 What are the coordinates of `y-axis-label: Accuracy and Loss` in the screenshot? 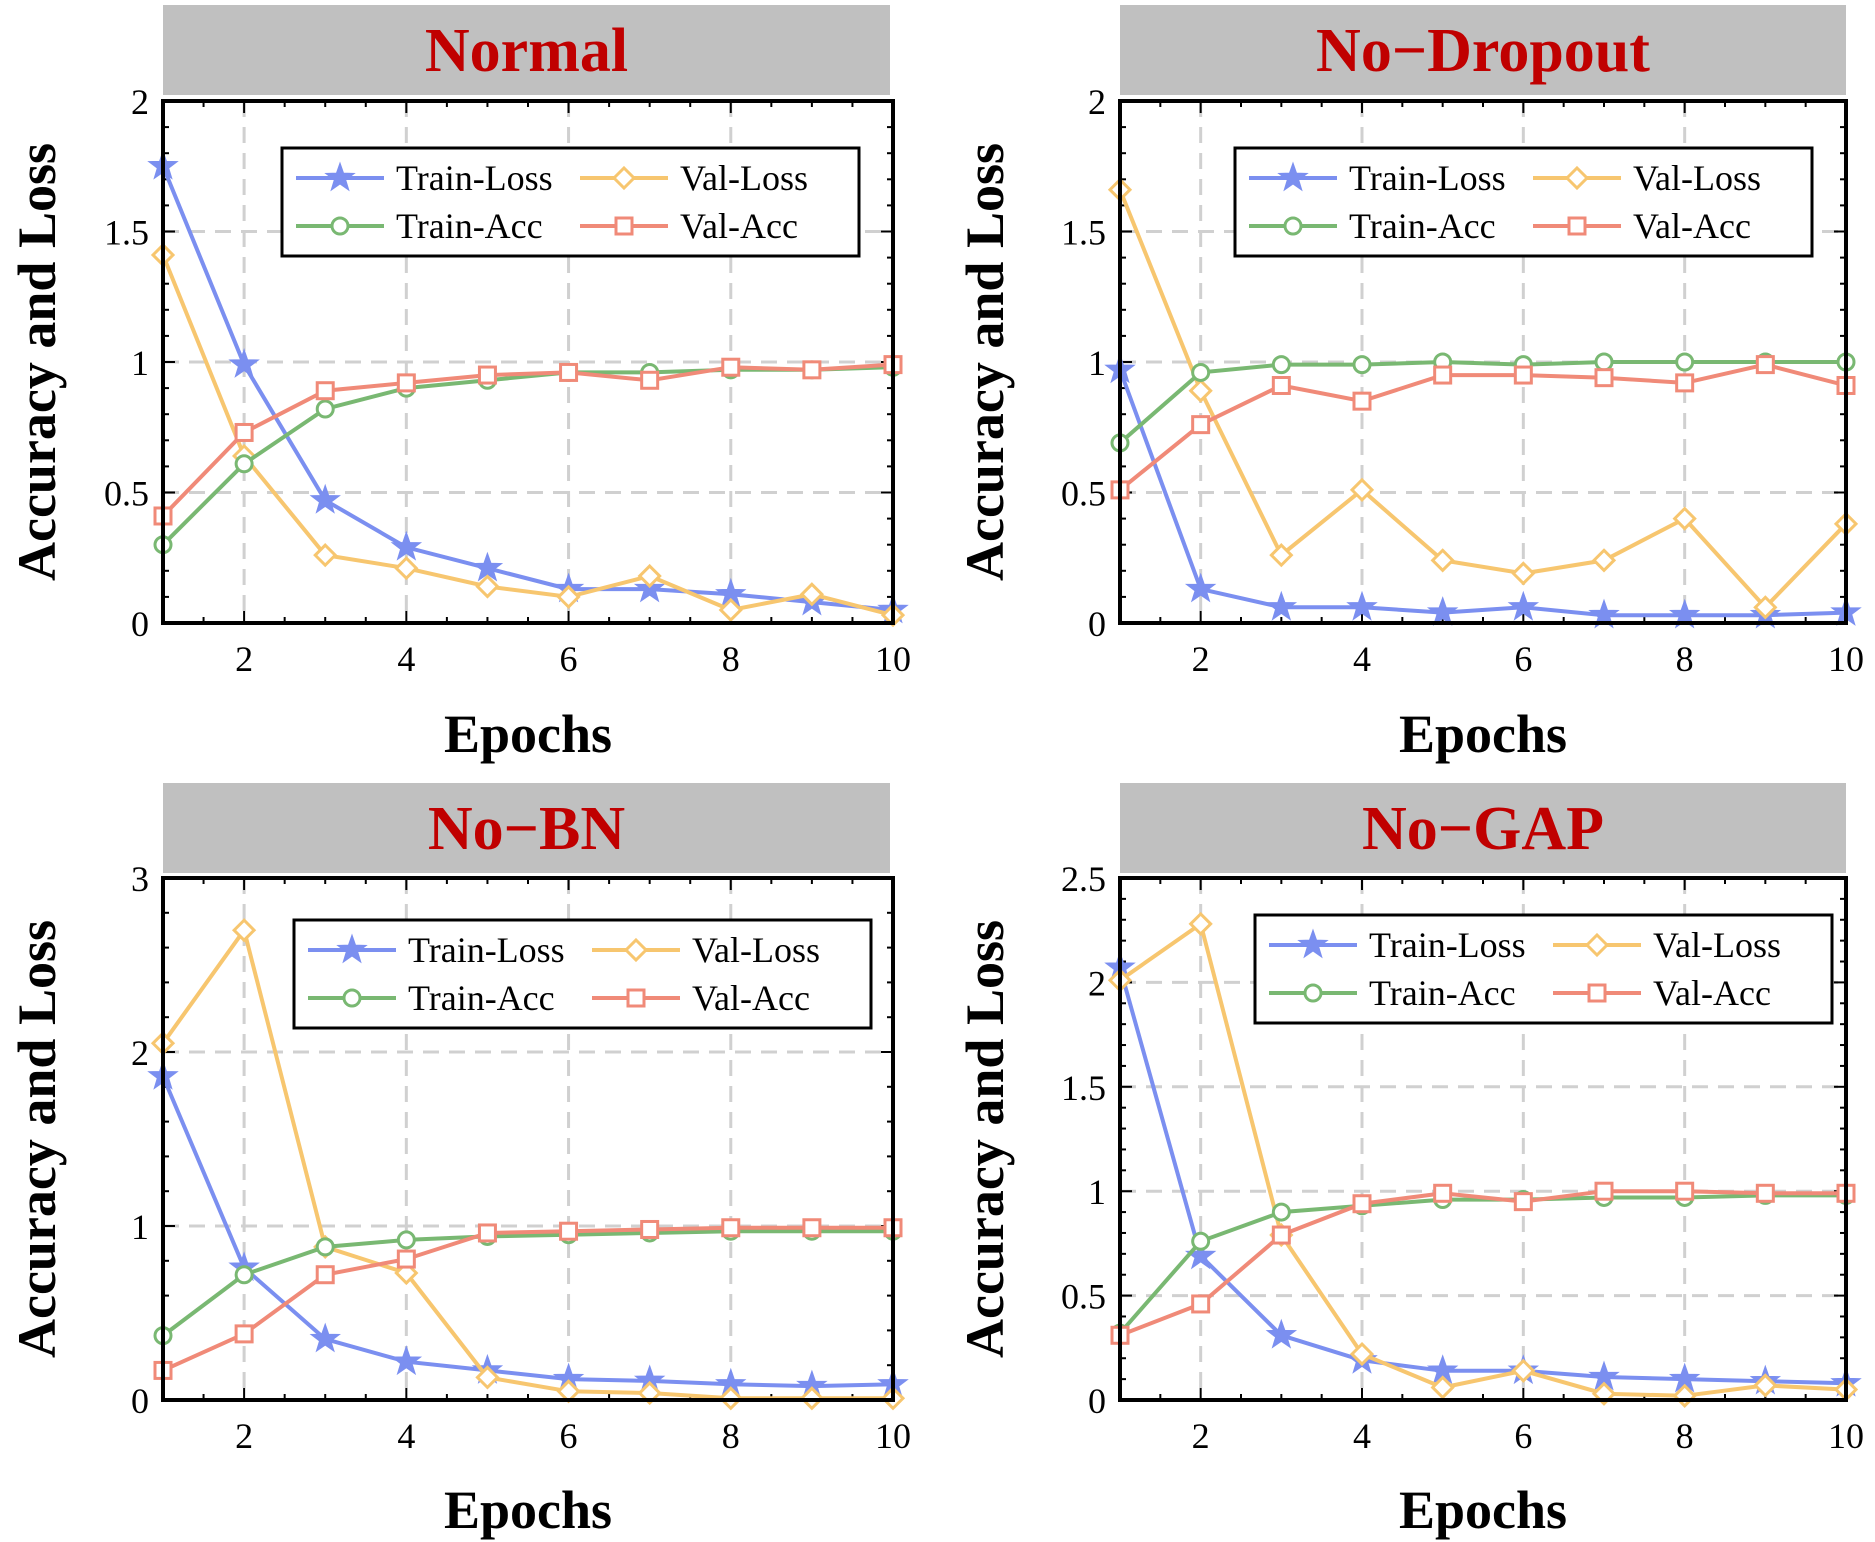 It's located at (37, 362).